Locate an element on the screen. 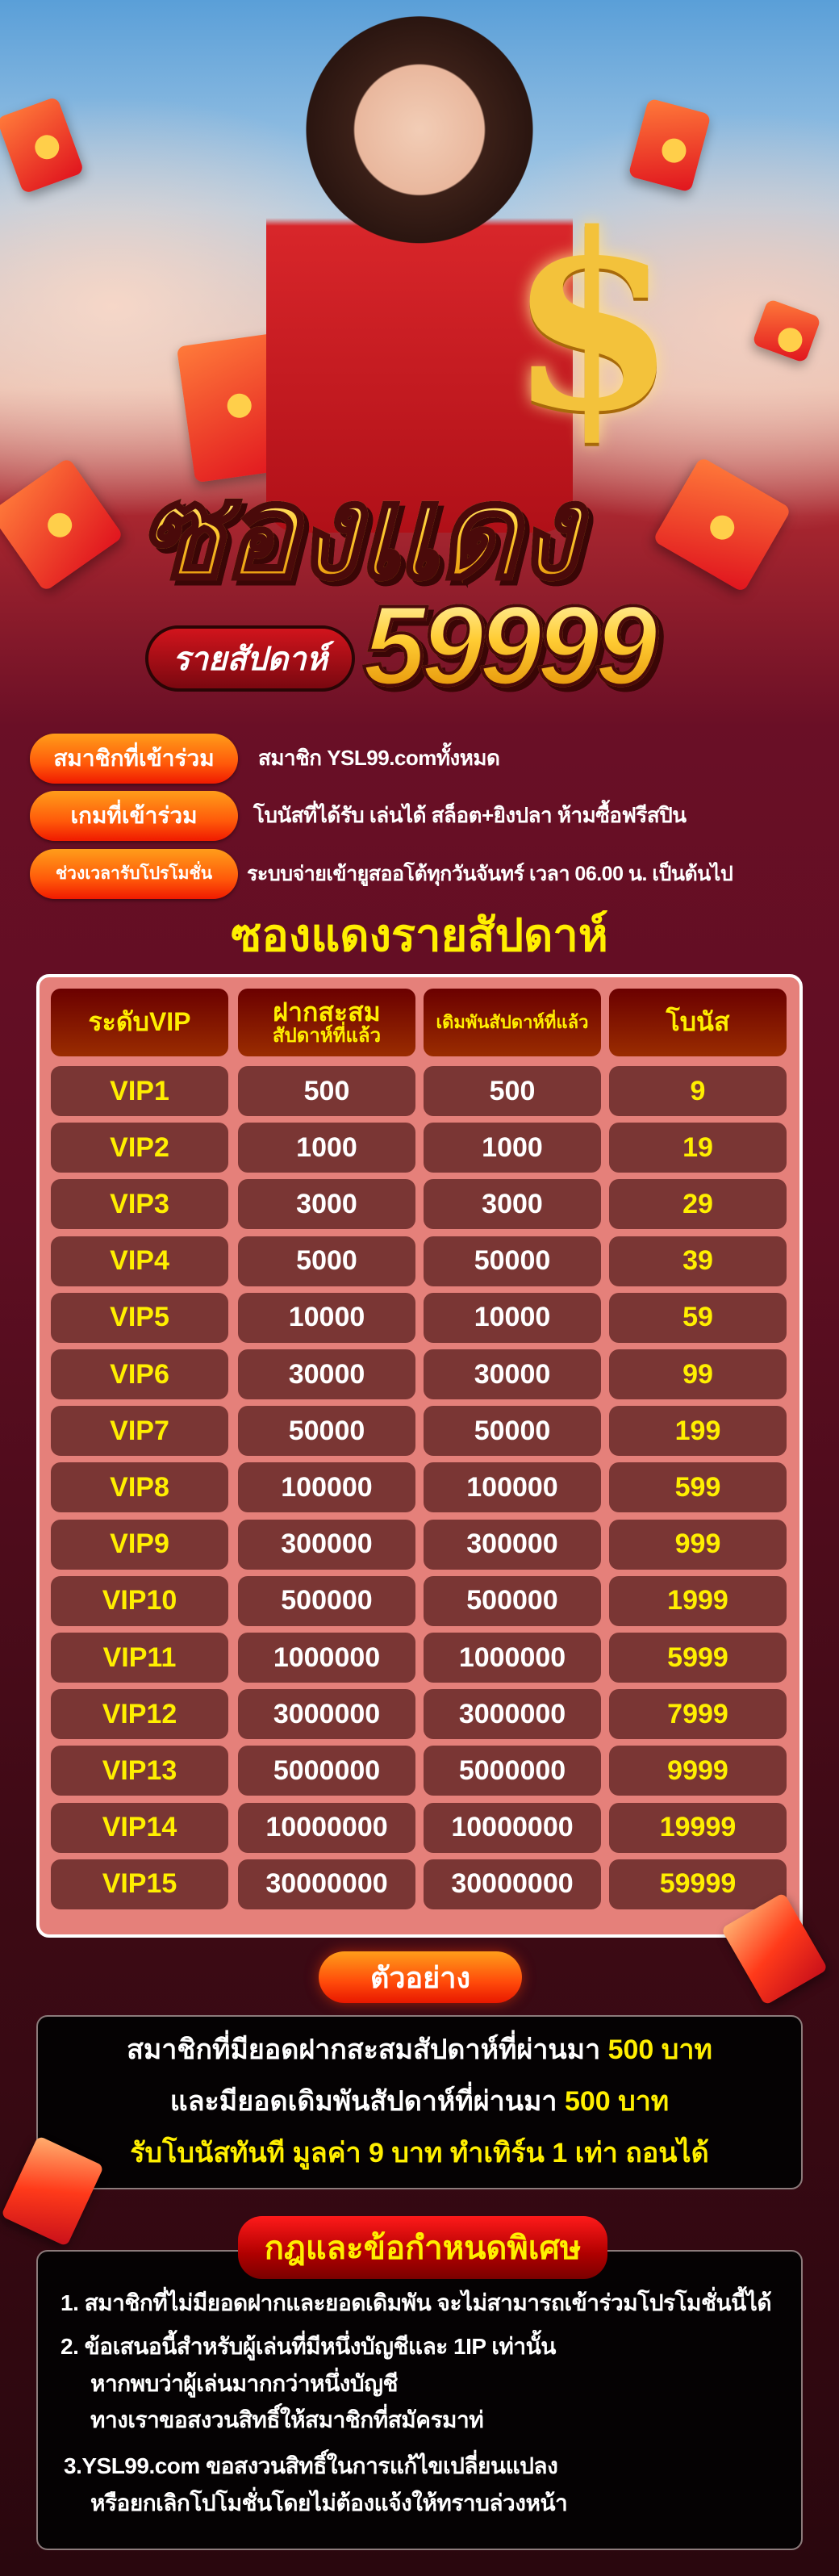 The width and height of the screenshot is (839, 2576). bonus-amount: 5999 is located at coordinates (698, 1658).